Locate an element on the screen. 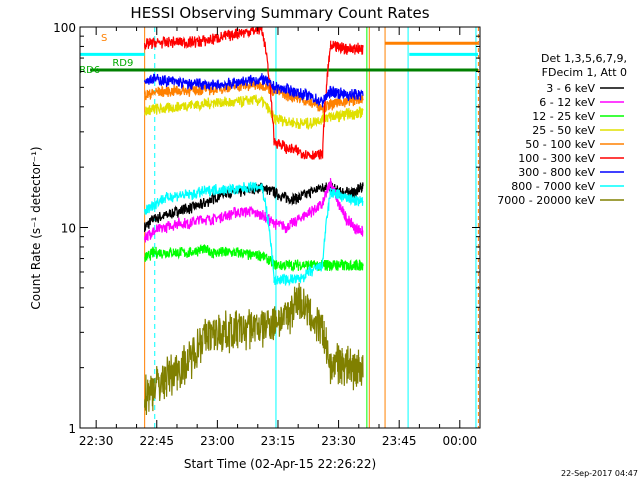 This screenshot has width=640, height=480. plot-annotation: RD6 is located at coordinates (89, 70).